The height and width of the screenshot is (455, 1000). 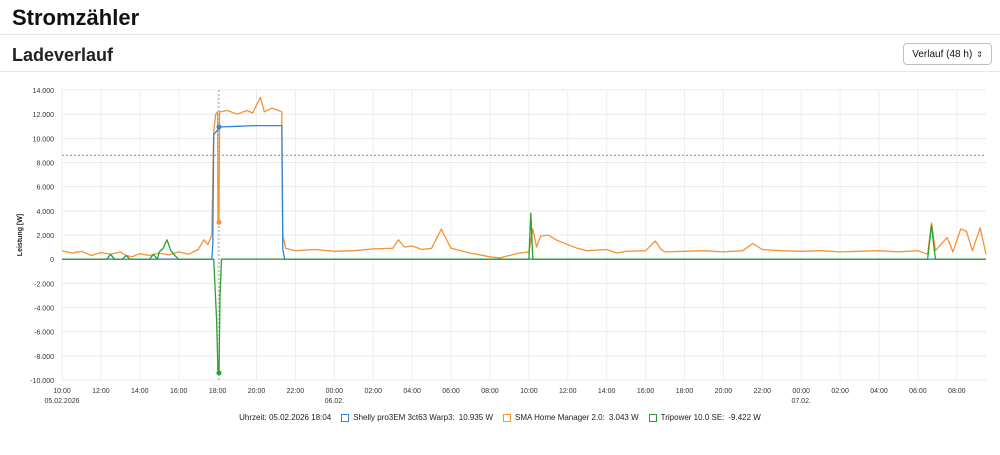 I want to click on x-tick-date-label: 05.02.2026, so click(x=61, y=401).